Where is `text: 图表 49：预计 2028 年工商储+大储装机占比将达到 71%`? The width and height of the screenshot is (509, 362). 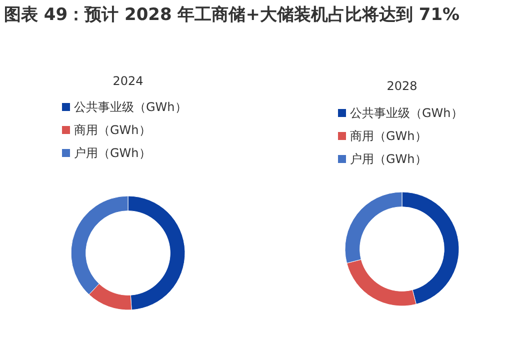
text: 图表 49：预计 2028 年工商储+大储装机占比将达到 71% is located at coordinates (232, 15).